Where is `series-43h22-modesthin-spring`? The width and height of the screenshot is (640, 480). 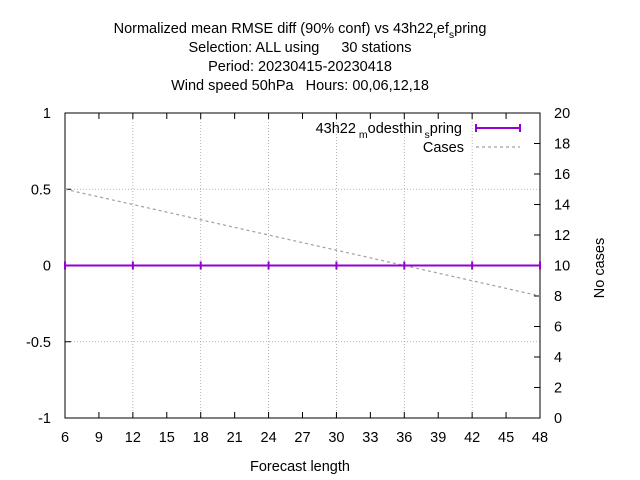
series-43h22-modesthin-spring is located at coordinates (302, 265).